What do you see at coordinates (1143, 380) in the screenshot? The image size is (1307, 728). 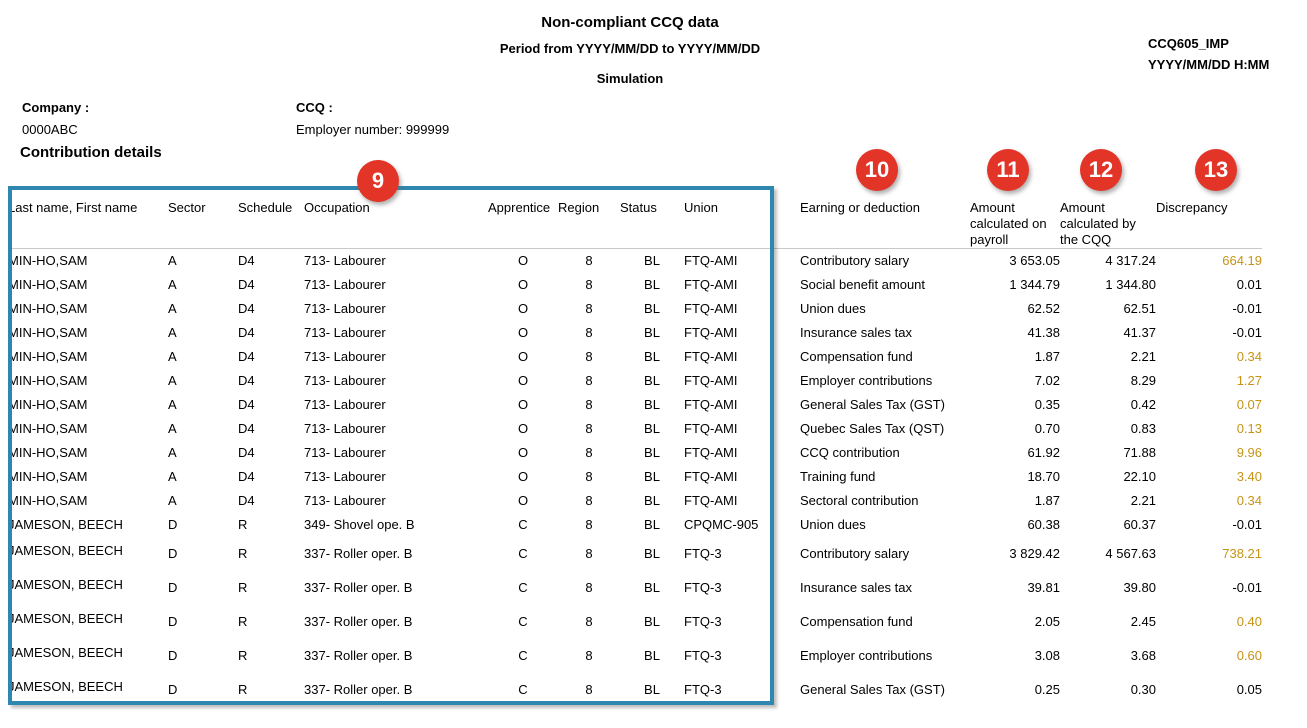 I see `cell-cqq: 8.29` at bounding box center [1143, 380].